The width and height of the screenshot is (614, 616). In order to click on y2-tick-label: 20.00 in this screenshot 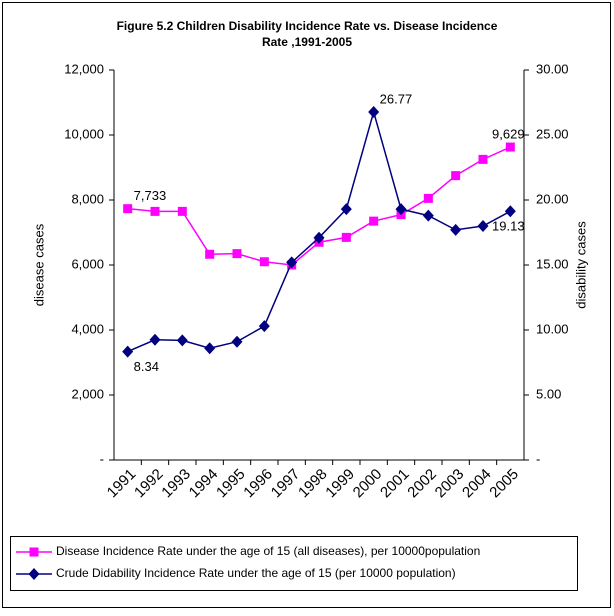, I will do `click(552, 198)`.